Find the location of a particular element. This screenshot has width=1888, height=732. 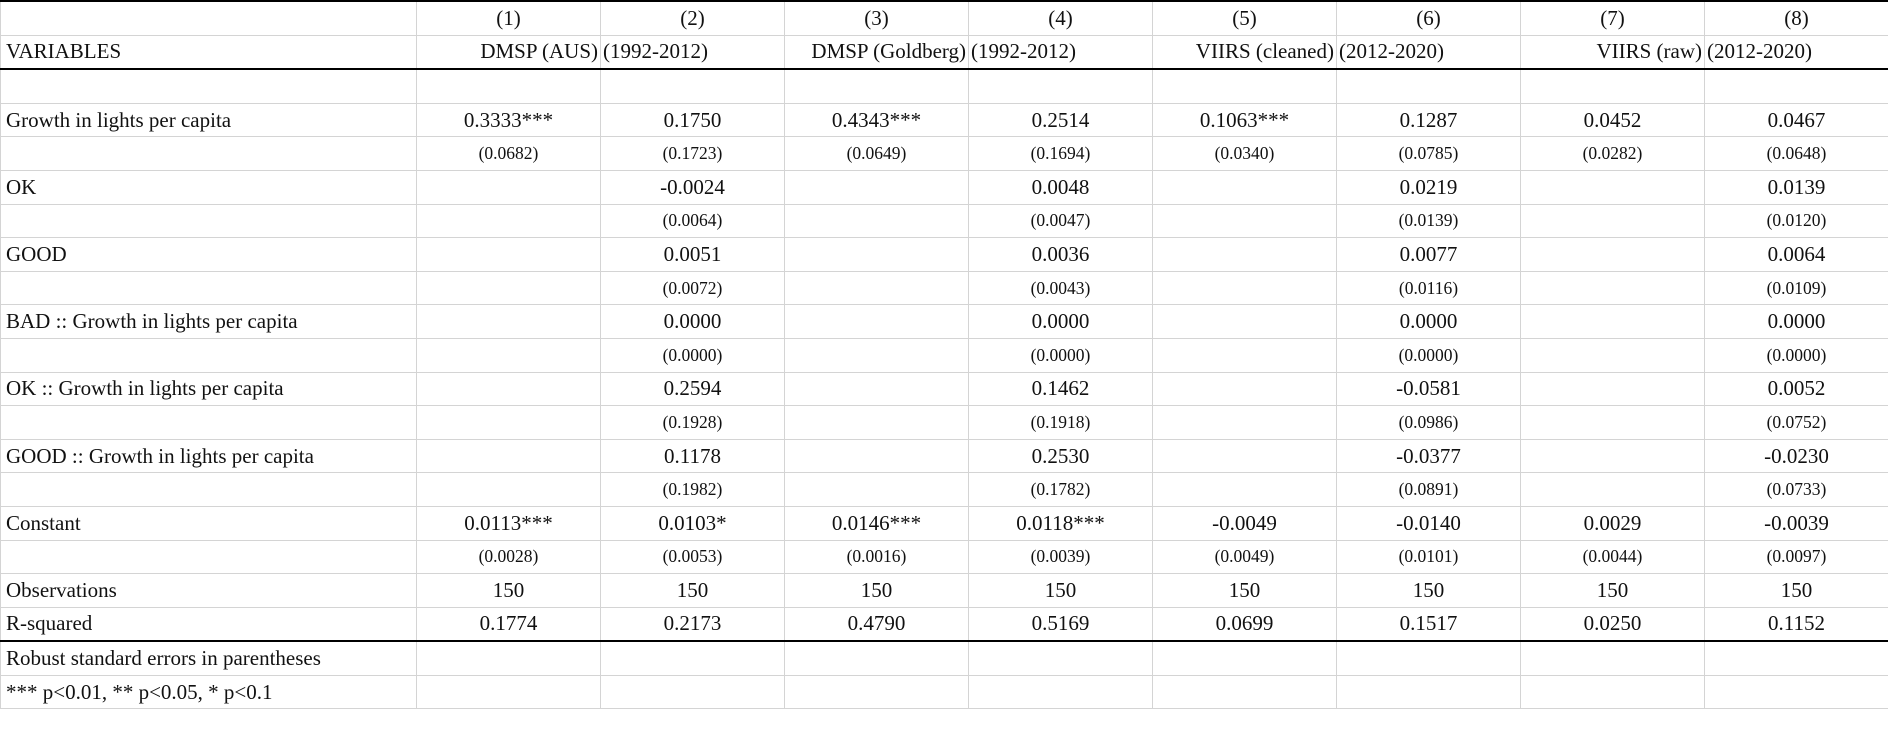

variable-label: GOOD :: Growth in lights per capita is located at coordinates (208, 456).